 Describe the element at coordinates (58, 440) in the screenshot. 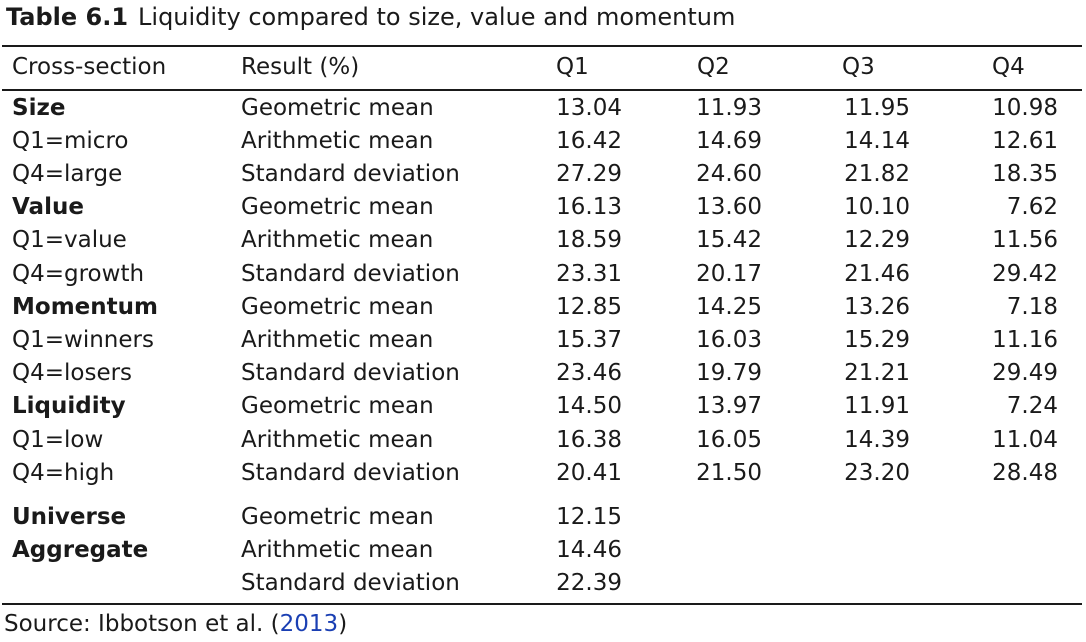

I see `row-section-label: Q1=low` at that location.